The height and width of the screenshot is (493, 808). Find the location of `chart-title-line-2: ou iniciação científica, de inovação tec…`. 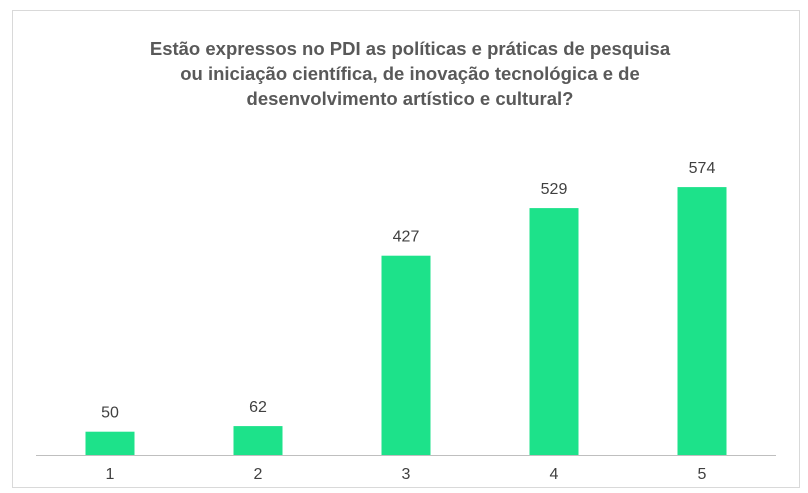

chart-title-line-2: ou iniciação científica, de inovação tec… is located at coordinates (410, 73).